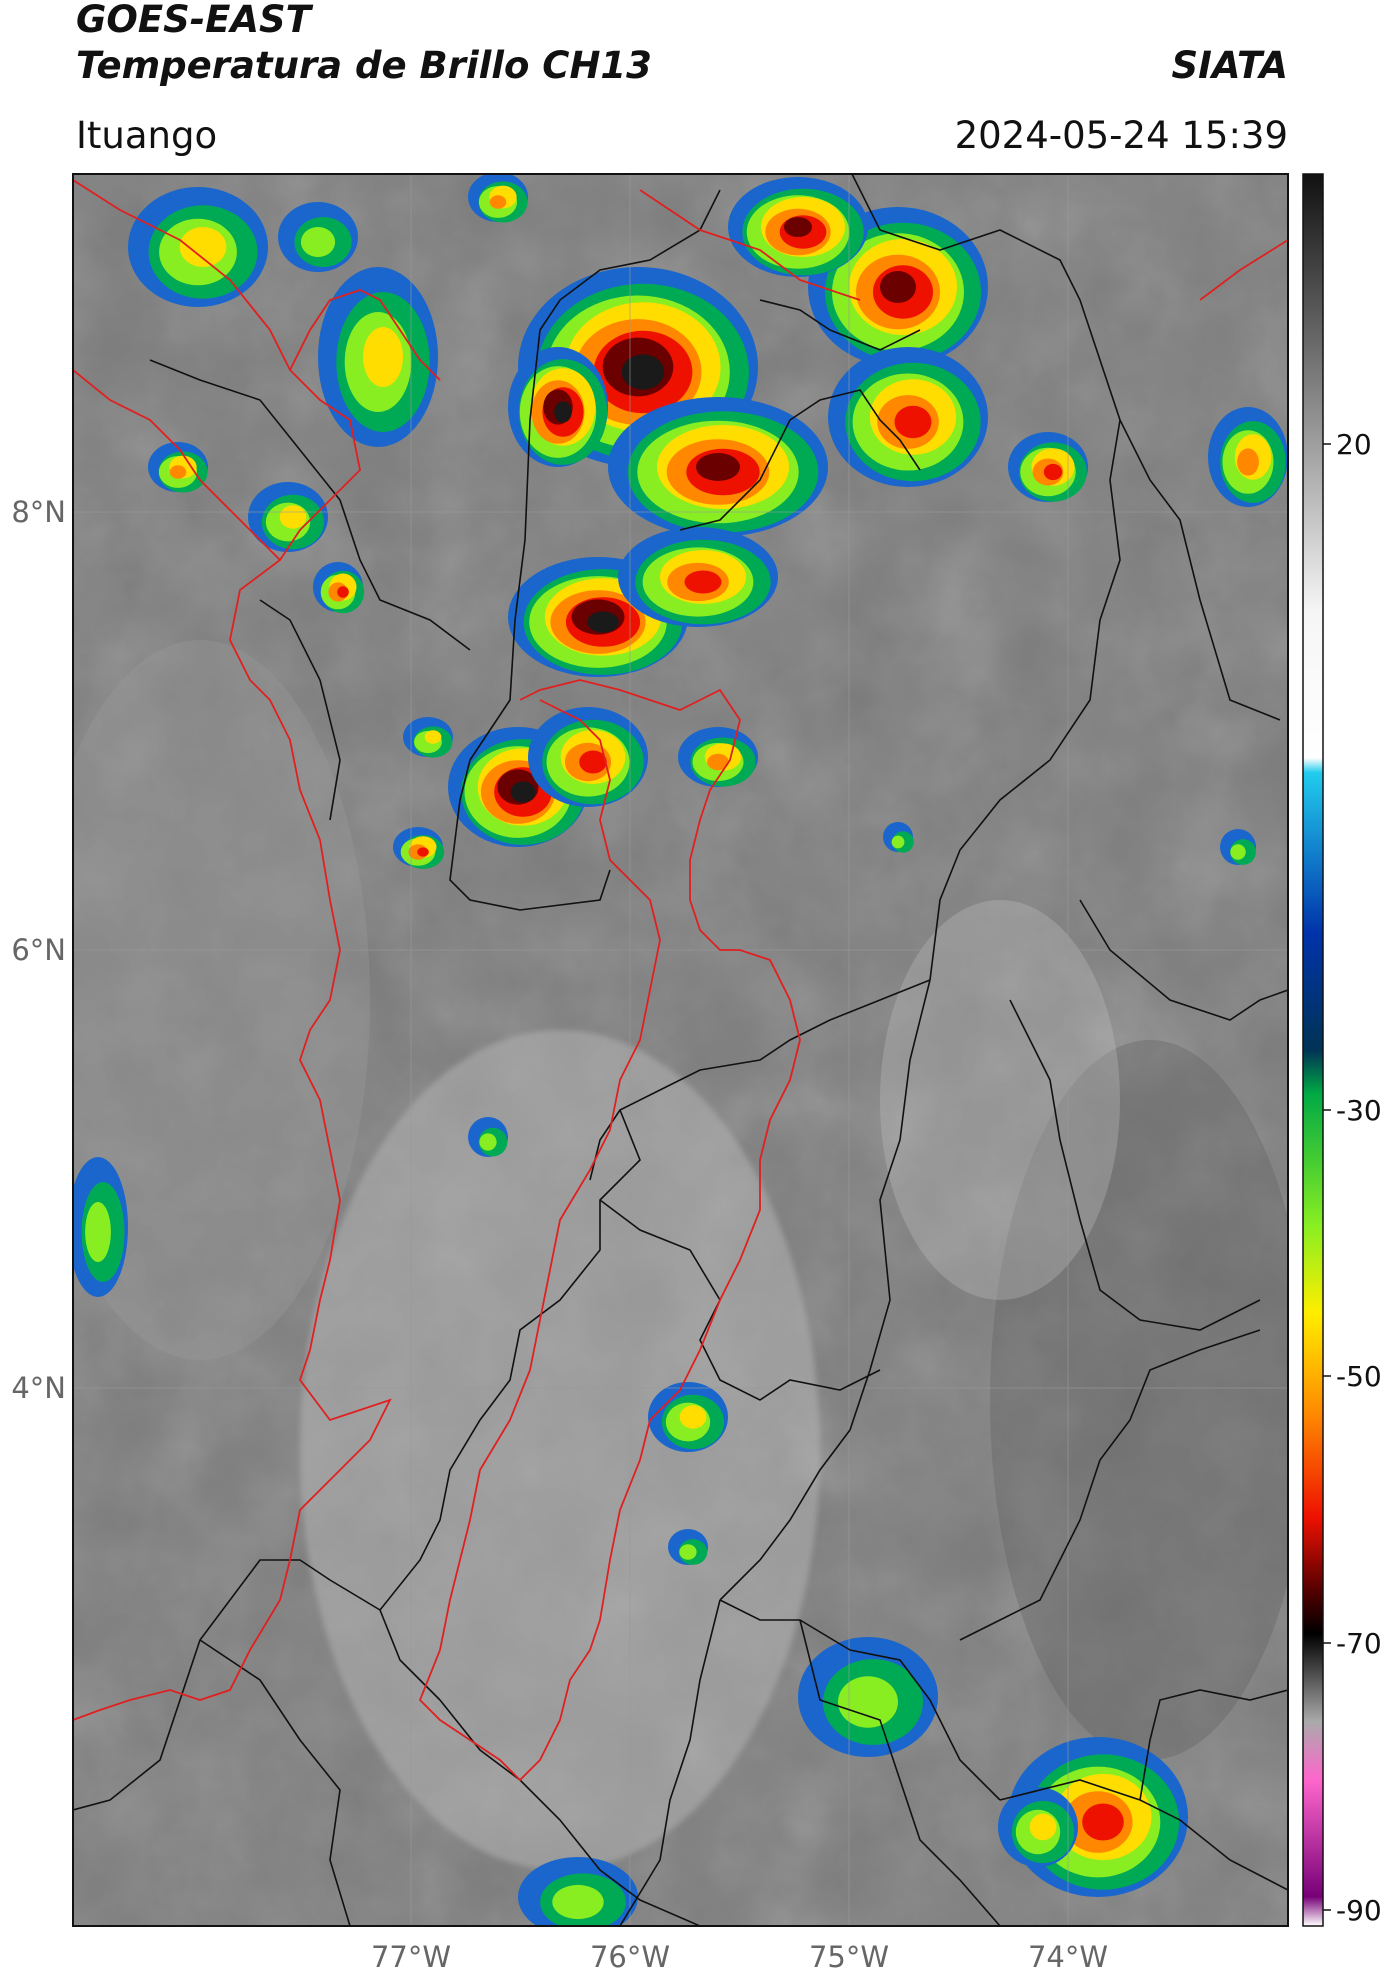 This screenshot has width=1384, height=1981. Describe the element at coordinates (1313, 1050) in the screenshot. I see `colorbar-scale` at that location.